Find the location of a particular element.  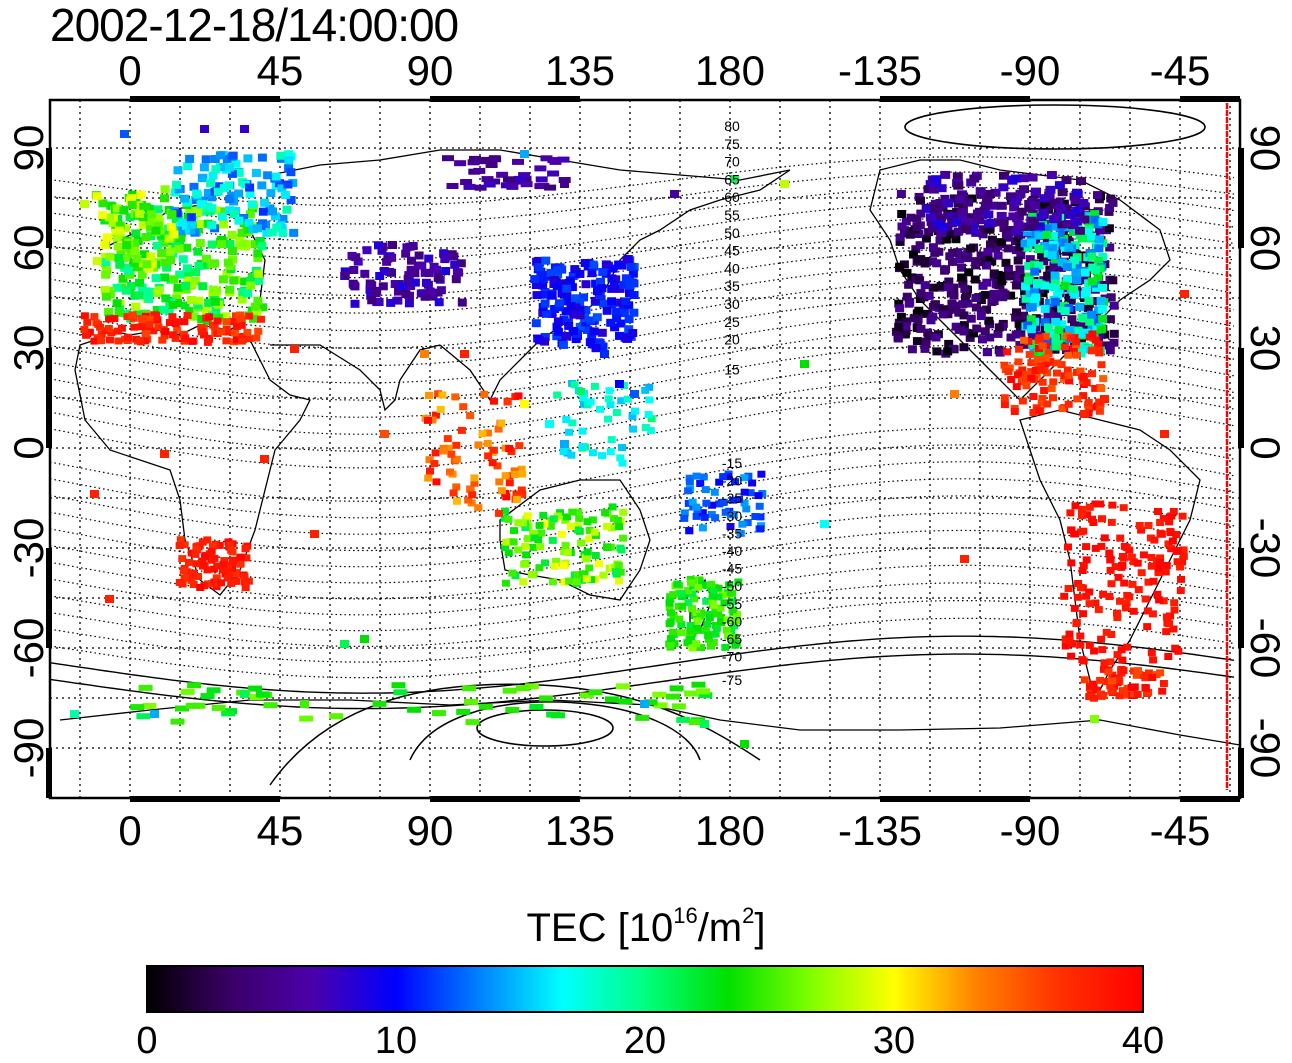

contour-label-south: -25 is located at coordinates (732, 498).